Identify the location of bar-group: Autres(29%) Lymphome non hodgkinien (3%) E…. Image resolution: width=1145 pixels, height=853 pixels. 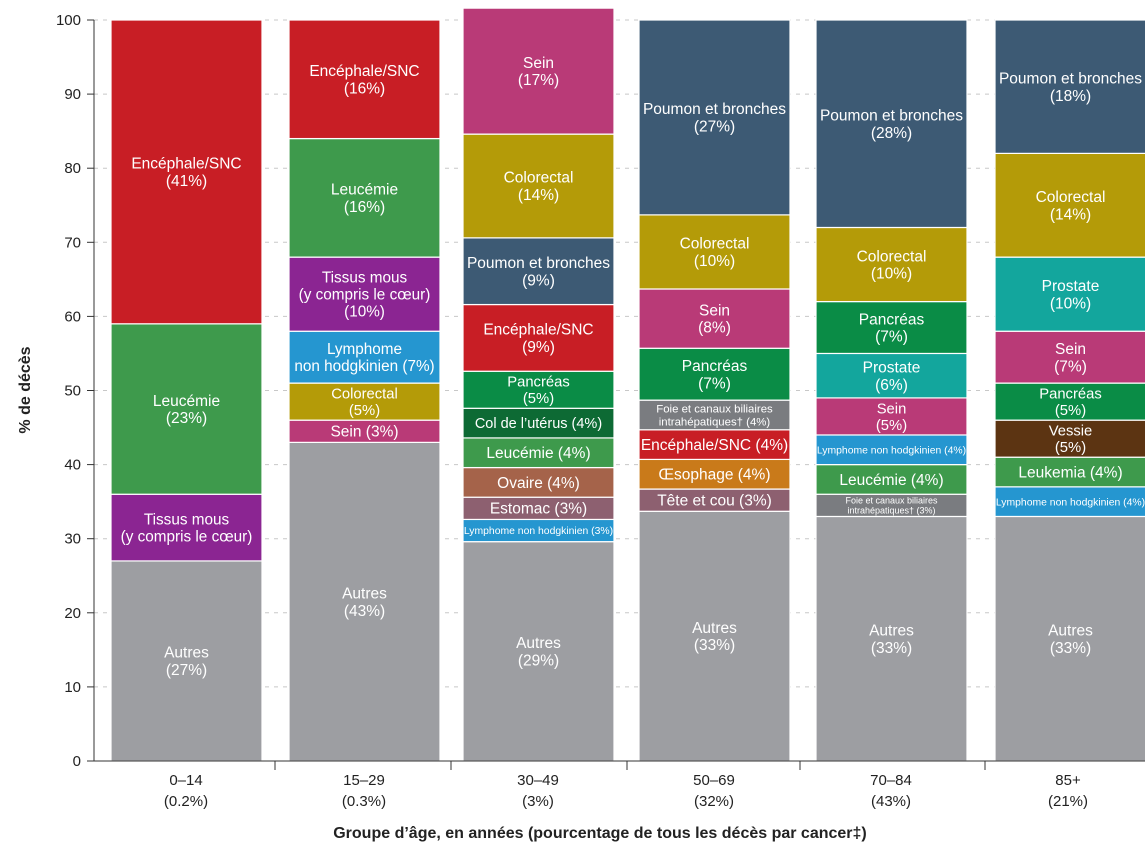
(538, 384).